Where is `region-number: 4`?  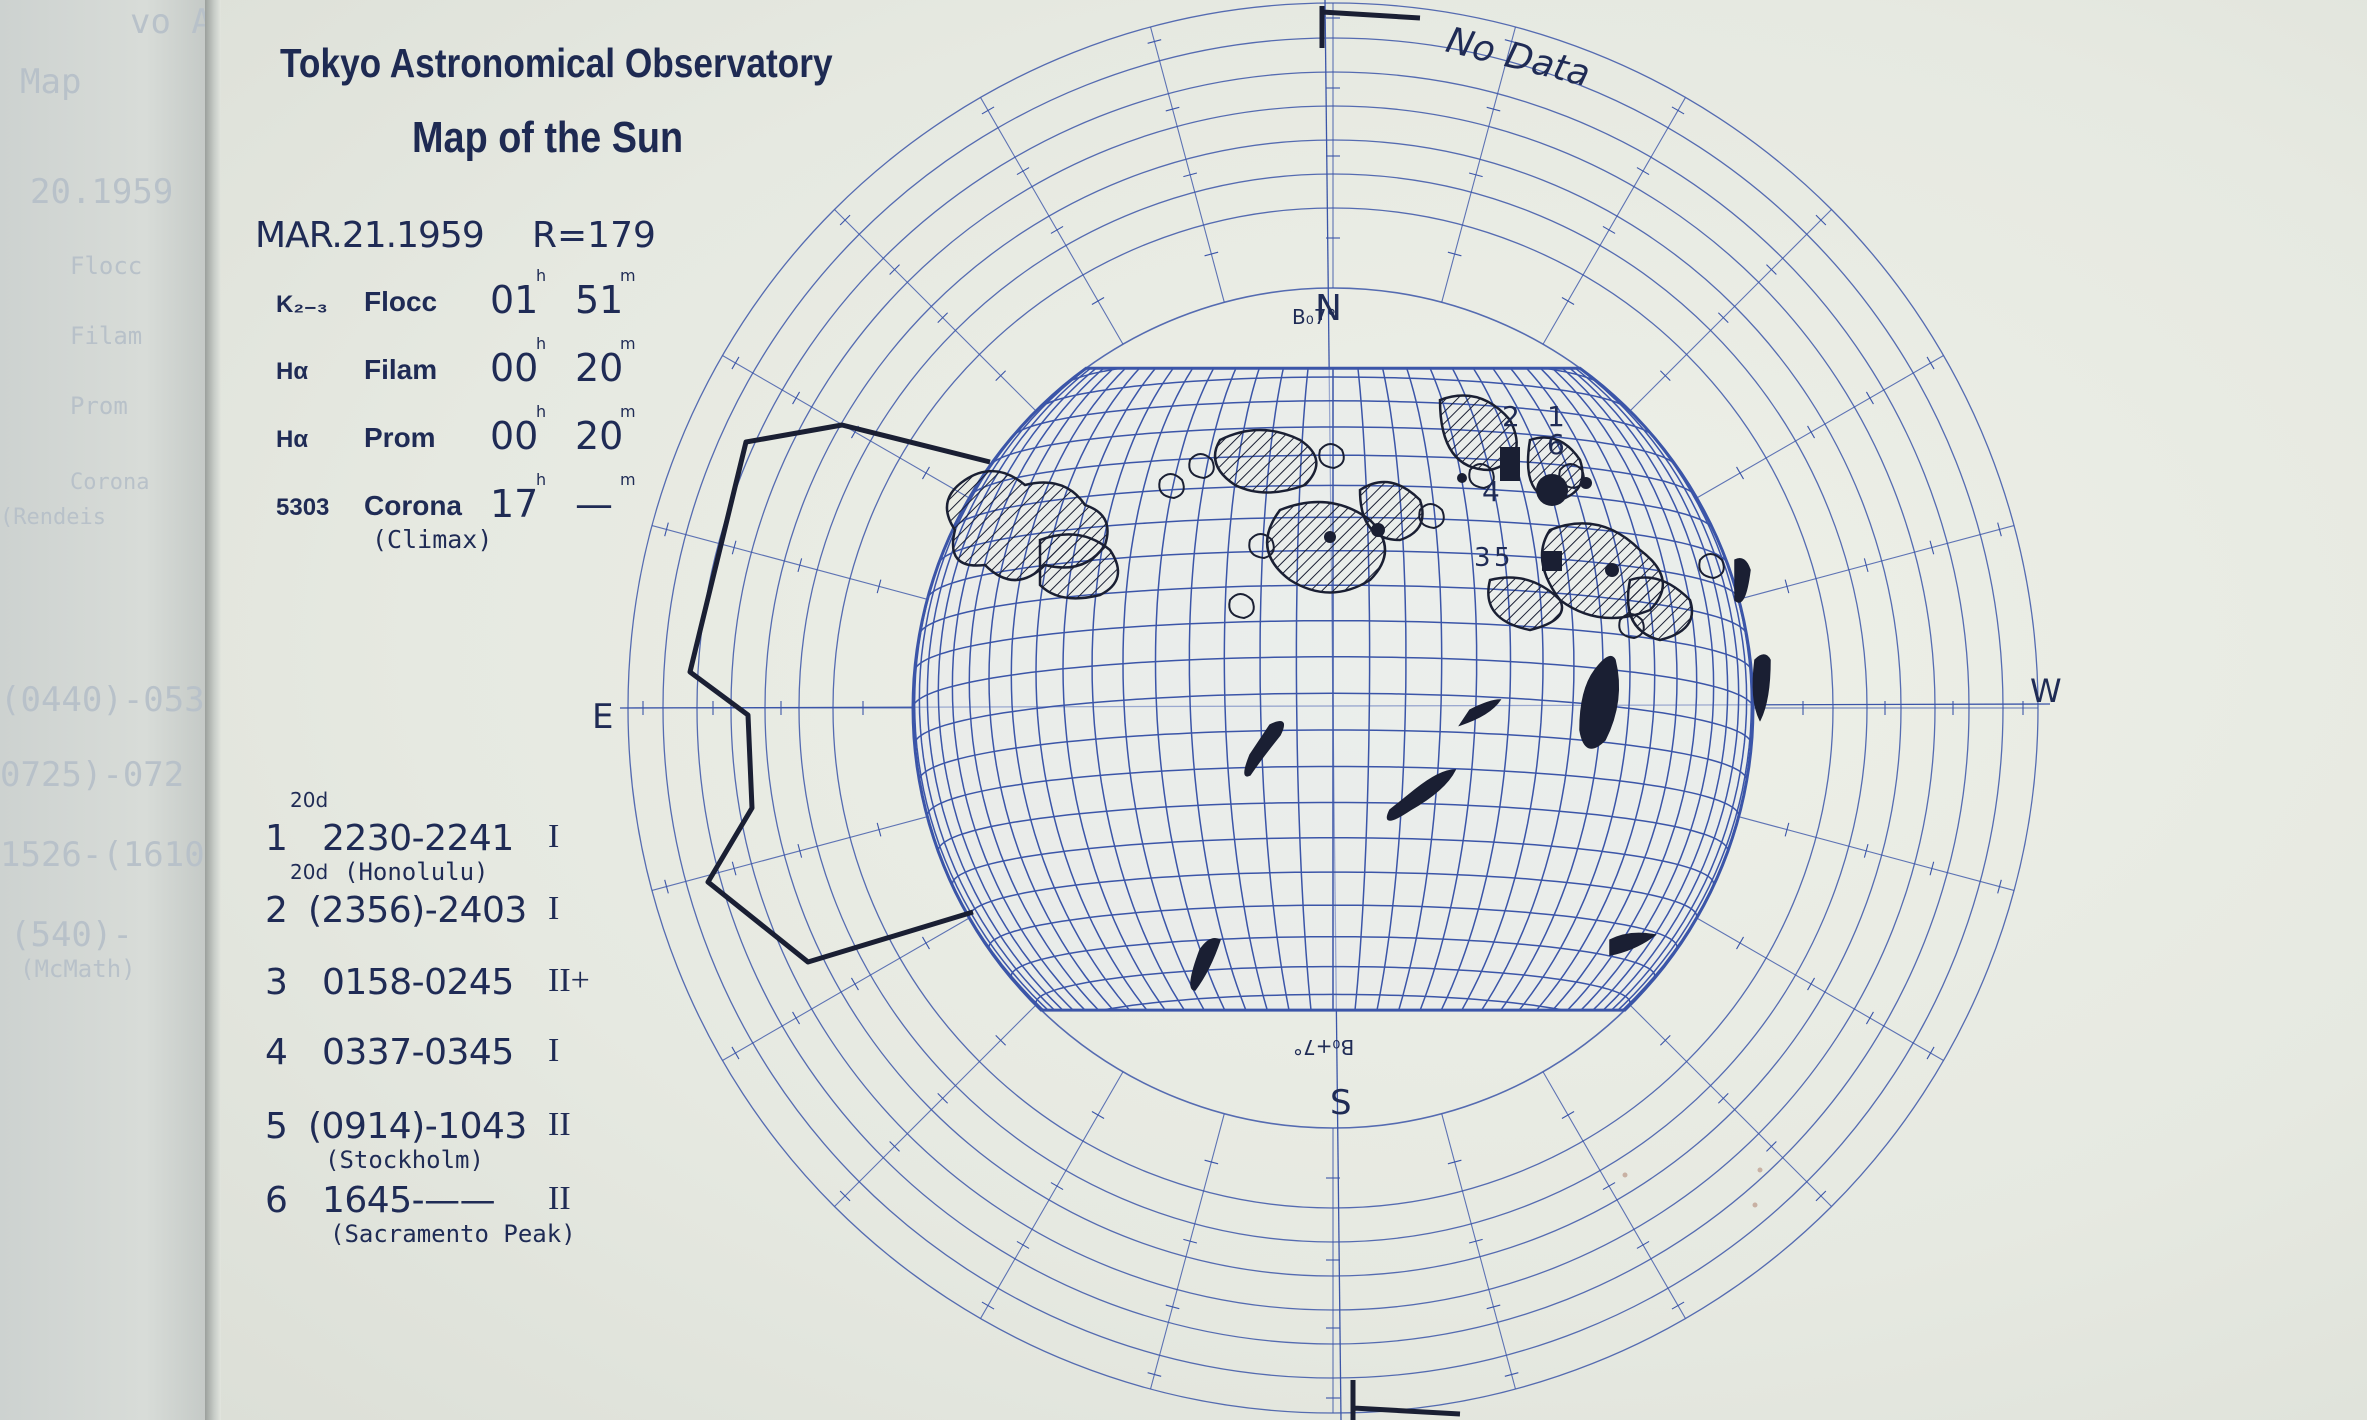
region-number: 4 is located at coordinates (1491, 491).